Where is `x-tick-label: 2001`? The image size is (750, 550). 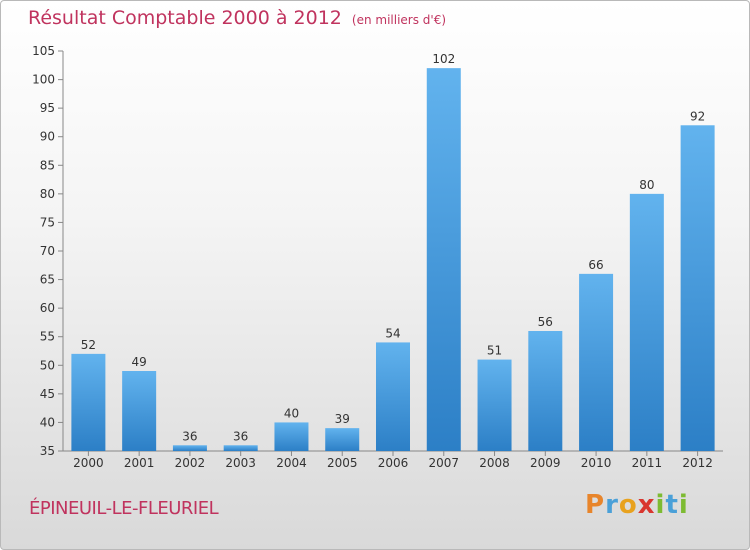 x-tick-label: 2001 is located at coordinates (139, 463).